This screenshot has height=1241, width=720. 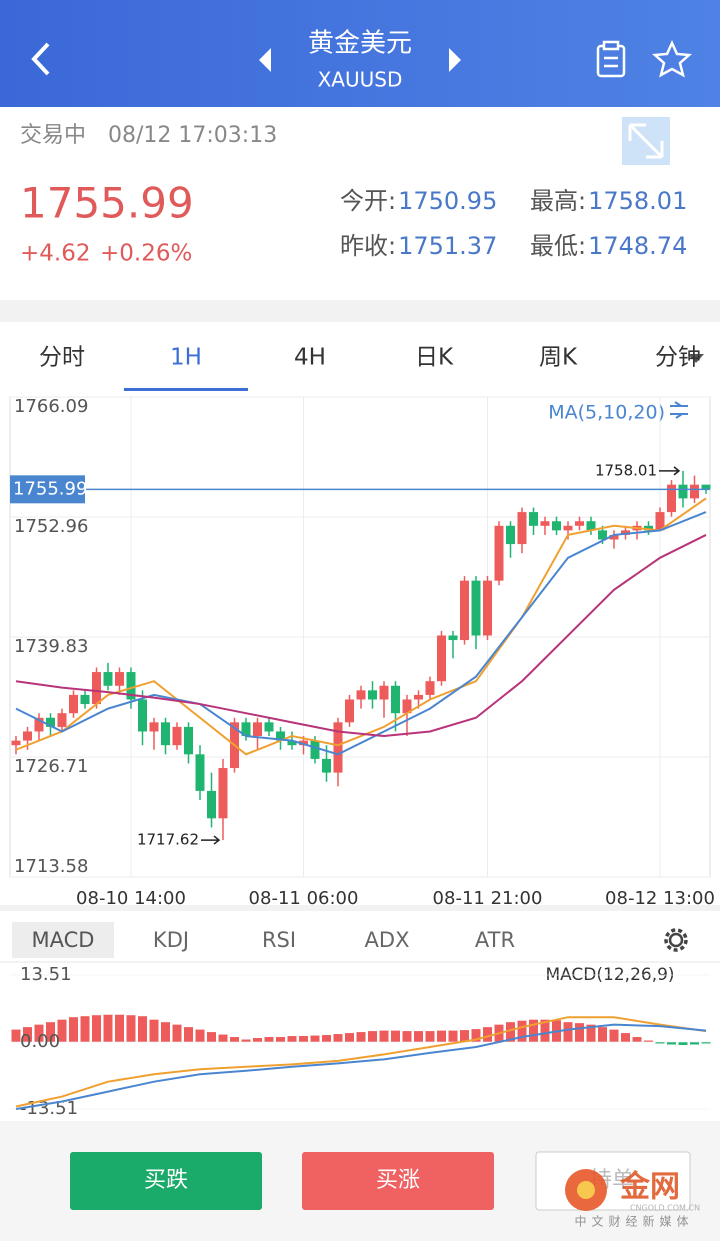 I want to click on ma-toggle-icon, so click(x=679, y=410).